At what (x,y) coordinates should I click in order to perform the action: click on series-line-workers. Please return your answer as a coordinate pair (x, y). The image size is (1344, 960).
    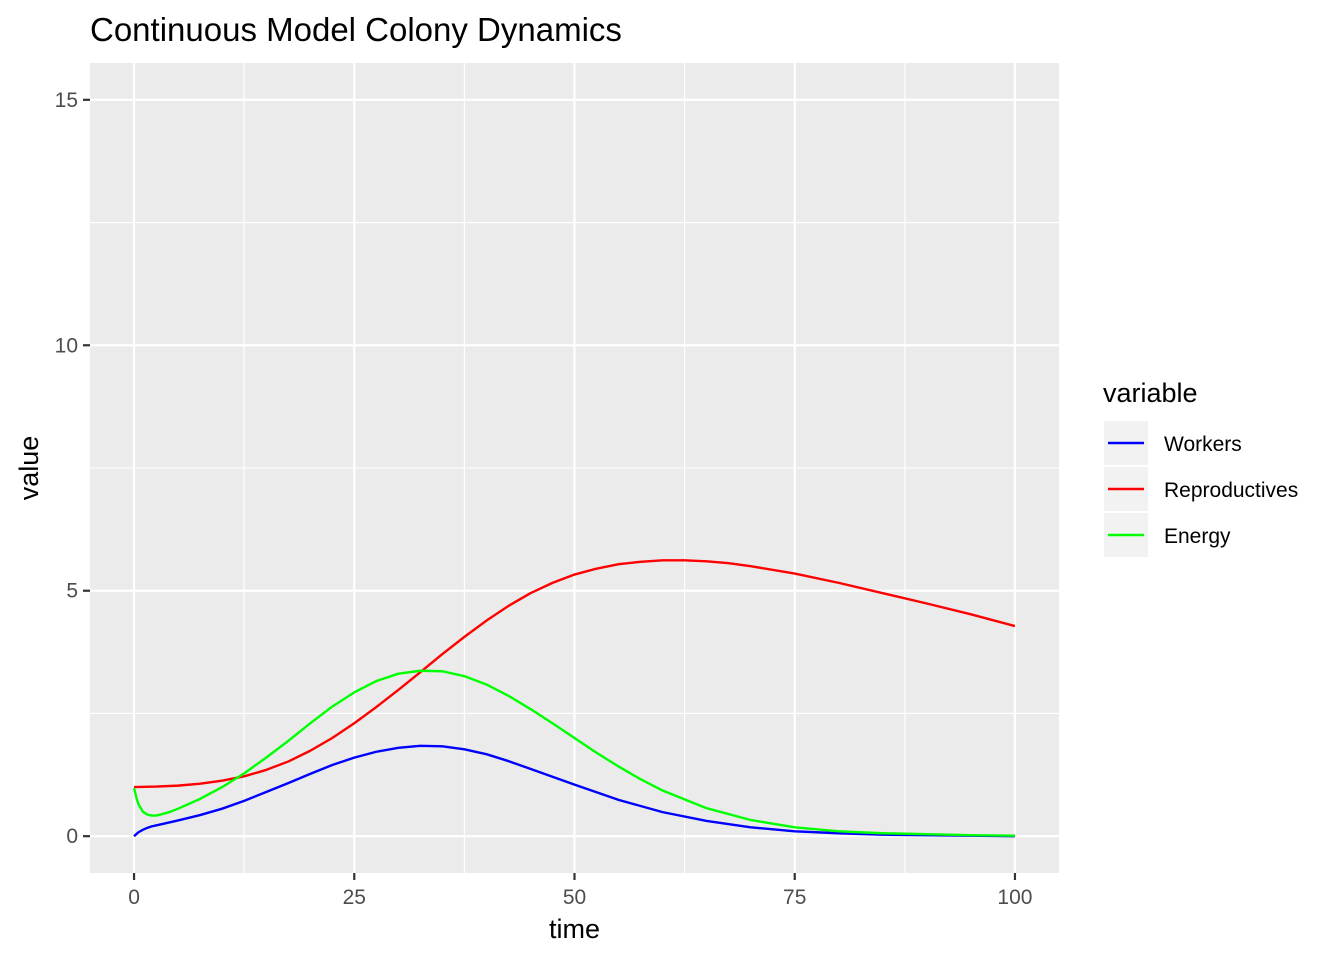
    Looking at the image, I should click on (574, 791).